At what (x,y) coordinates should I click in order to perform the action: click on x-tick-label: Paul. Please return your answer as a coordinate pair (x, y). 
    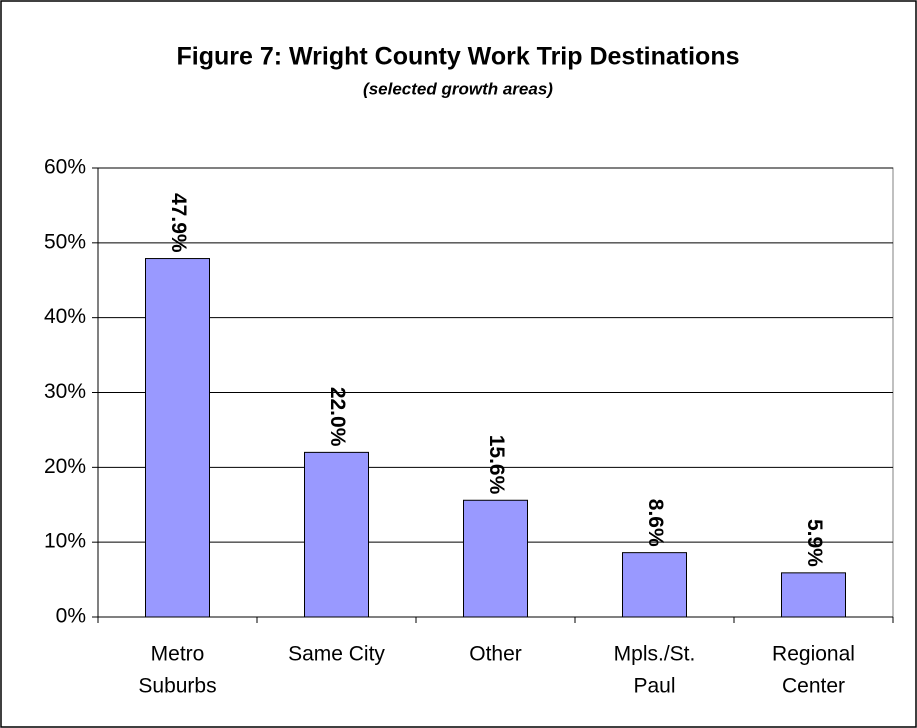
    Looking at the image, I should click on (654, 686).